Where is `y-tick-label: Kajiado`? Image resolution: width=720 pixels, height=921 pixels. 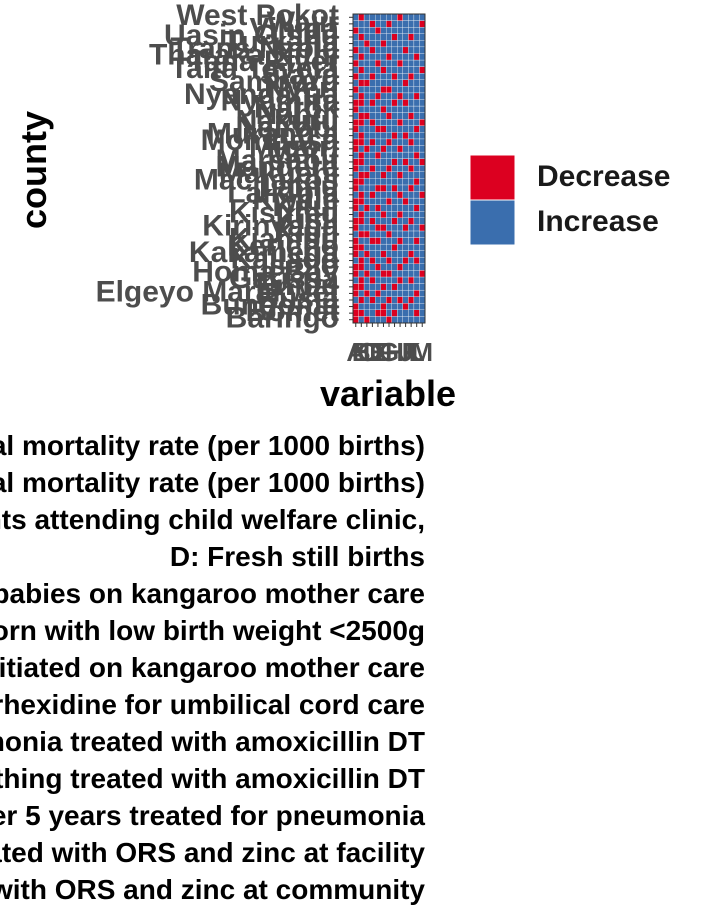
y-tick-label: Kajiado is located at coordinates (285, 258).